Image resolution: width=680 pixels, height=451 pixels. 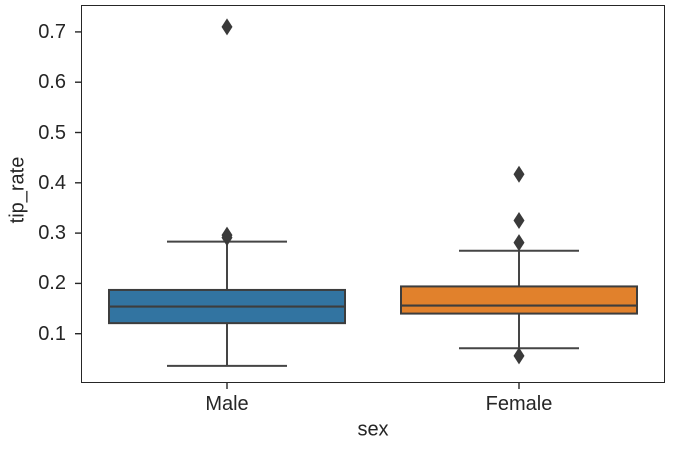 I want to click on y-tick-label-0.4: 0.4, so click(x=52, y=182).